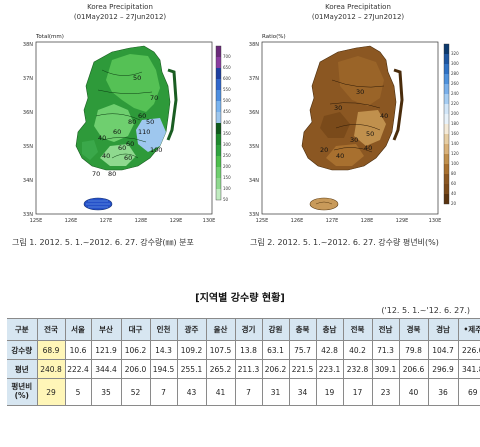 This screenshot has width=480, height=447. What do you see at coordinates (302, 369) in the screenshot?
I see `table-cell: 221.5` at bounding box center [302, 369].